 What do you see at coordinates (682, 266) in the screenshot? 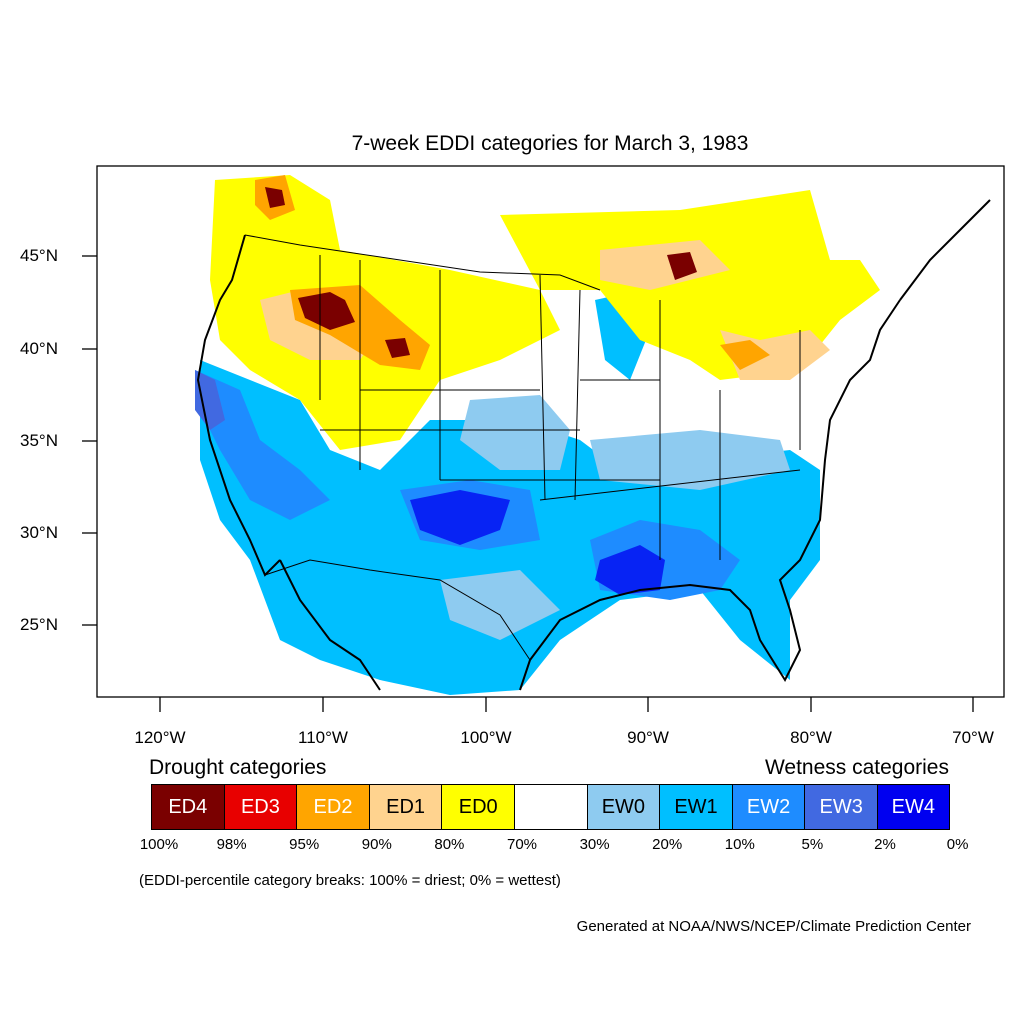
I see `drought-region-ed4-ontario` at bounding box center [682, 266].